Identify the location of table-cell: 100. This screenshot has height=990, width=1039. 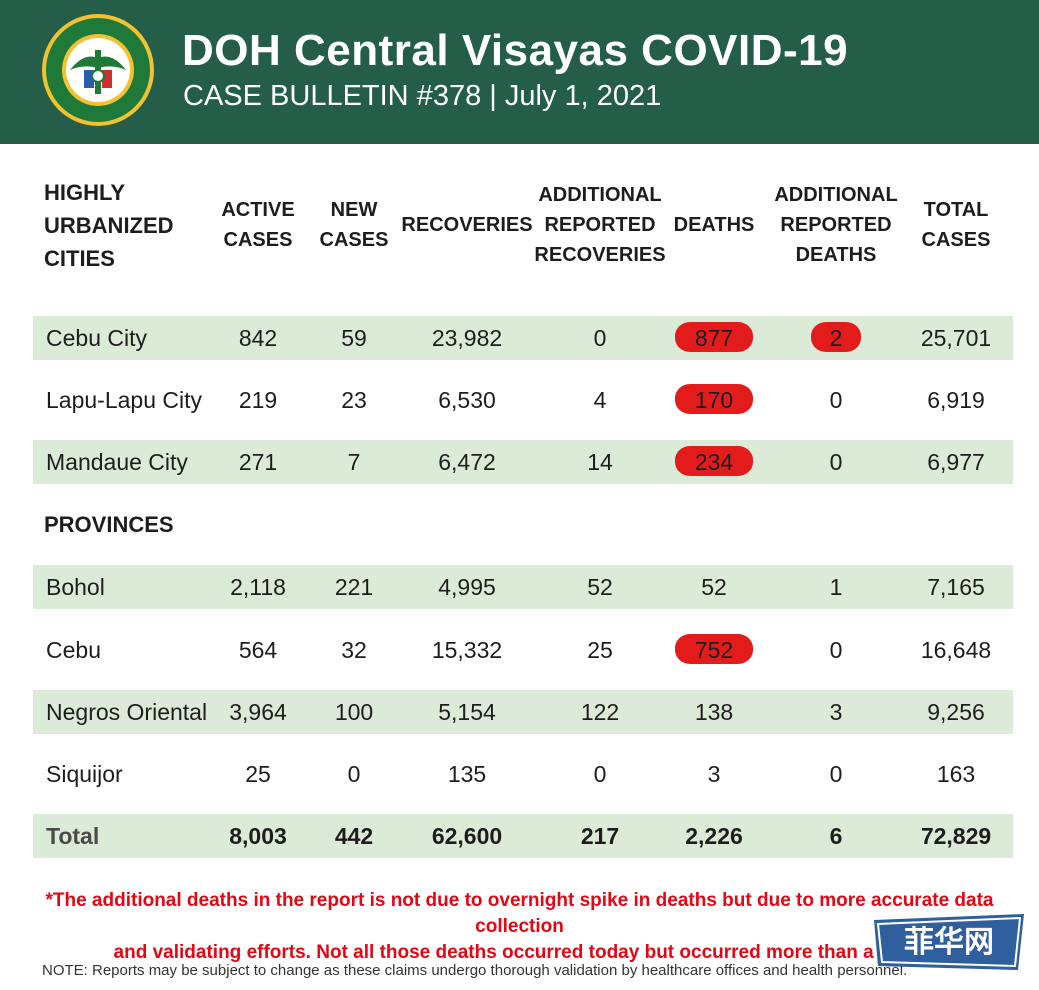
(354, 712).